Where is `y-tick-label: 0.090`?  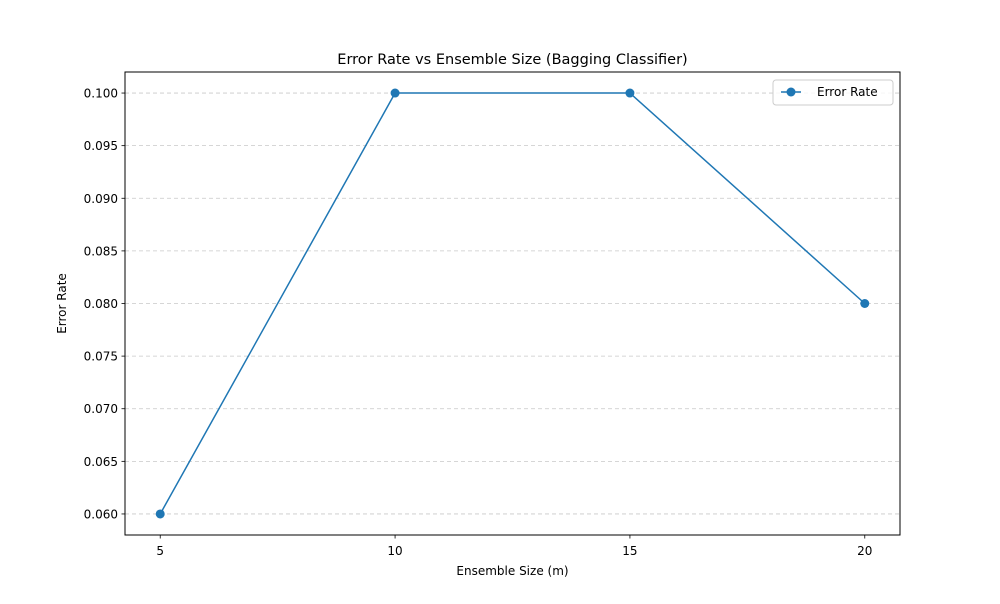
y-tick-label: 0.090 is located at coordinates (101, 199).